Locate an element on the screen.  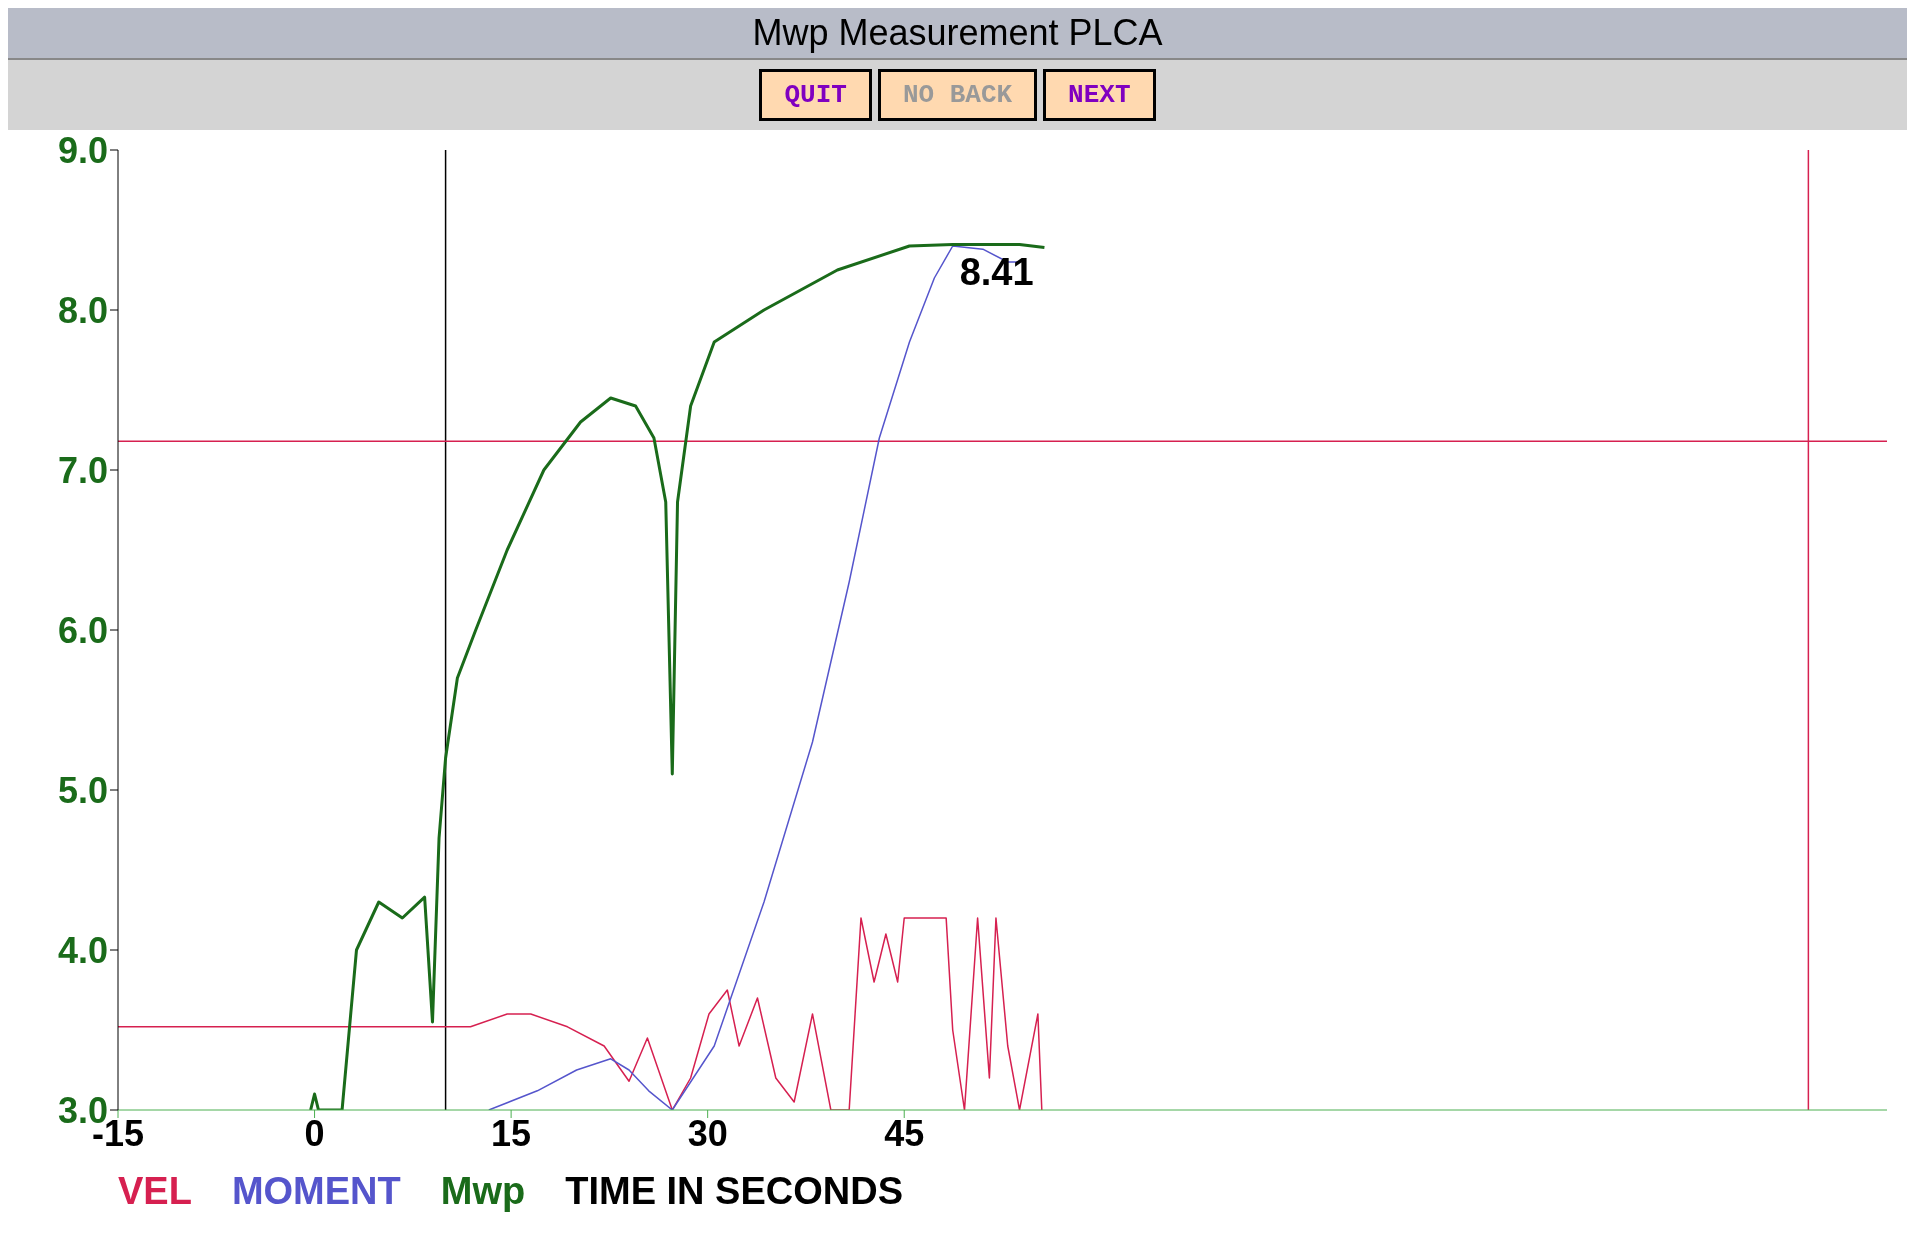
text: Mwp is located at coordinates (483, 1191).